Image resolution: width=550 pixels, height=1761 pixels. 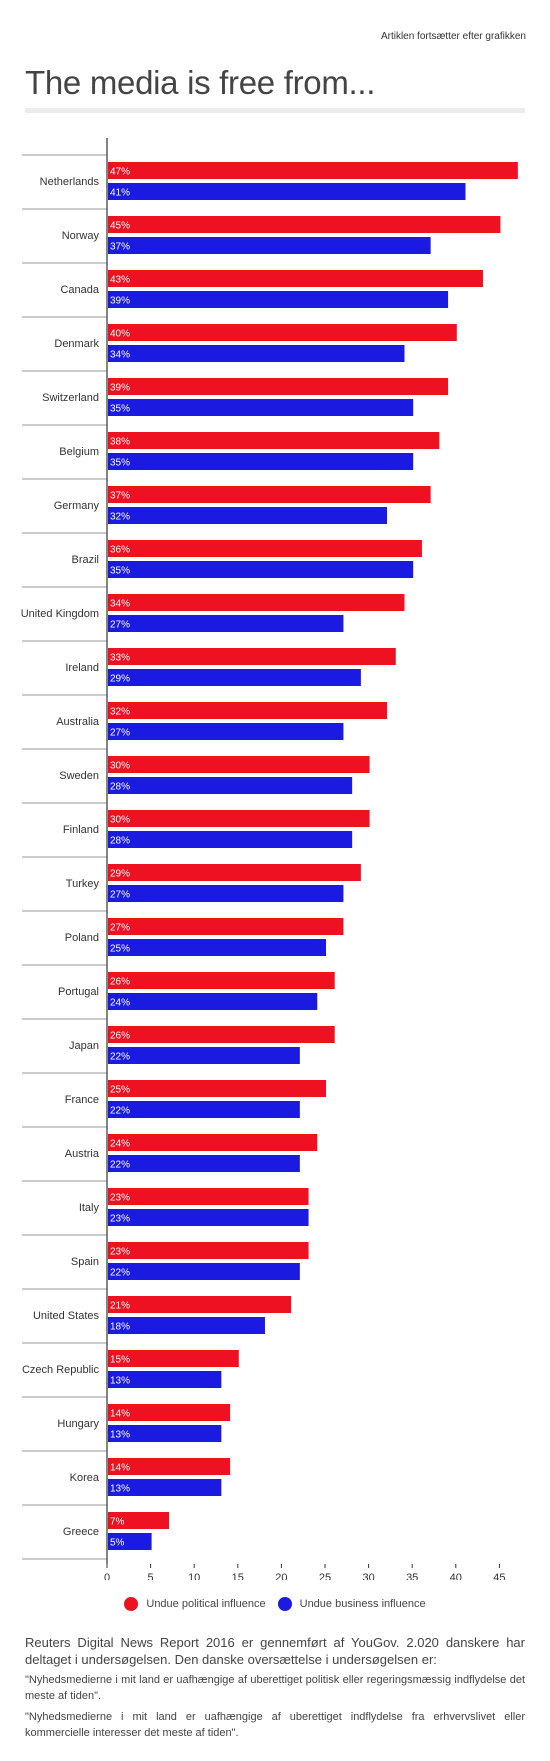 I want to click on data-label-political: 47%, so click(x=120, y=172).